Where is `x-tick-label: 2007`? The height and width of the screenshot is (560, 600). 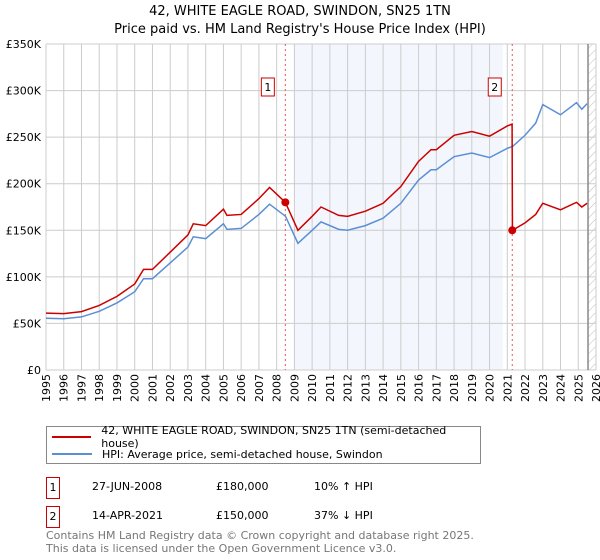
x-tick-label: 2007 is located at coordinates (259, 388).